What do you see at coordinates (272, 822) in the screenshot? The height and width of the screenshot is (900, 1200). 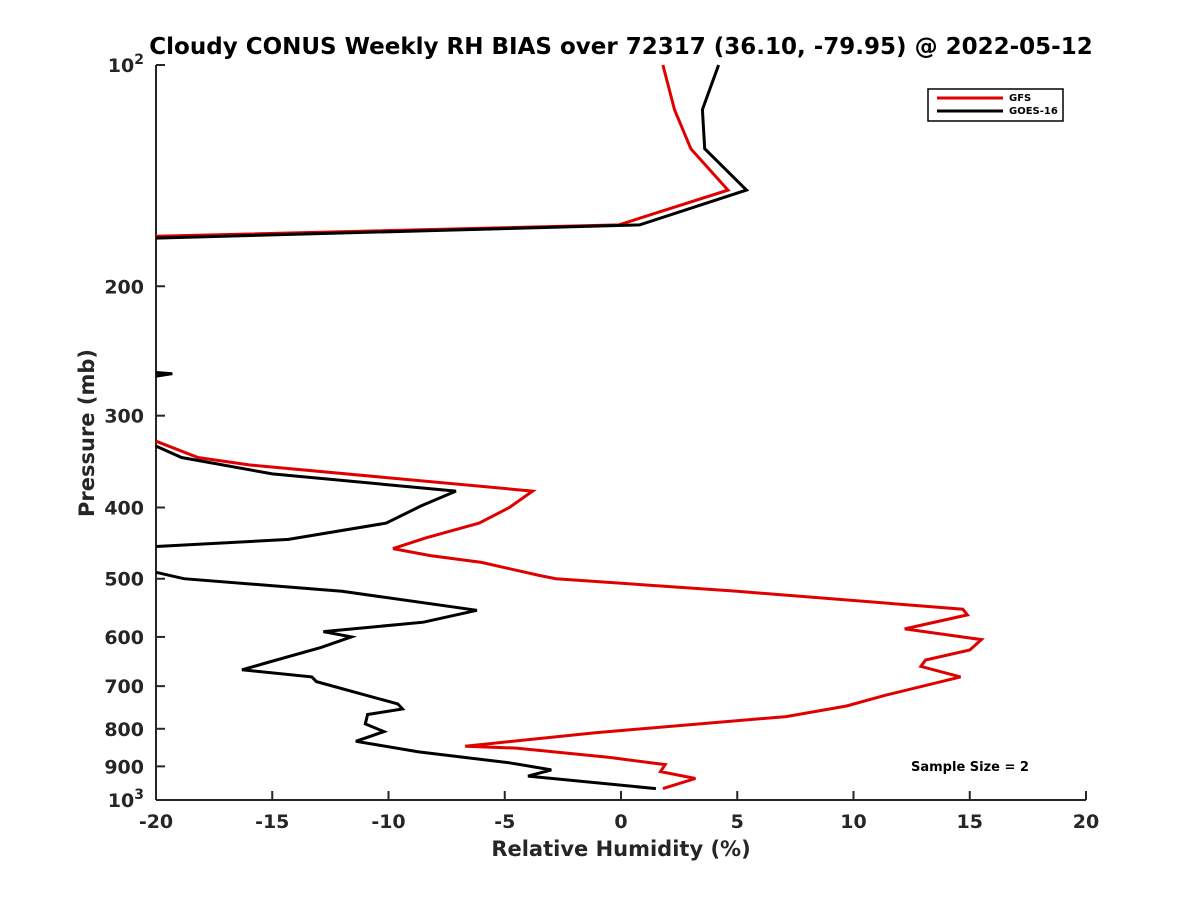 I see `x-tick-label: -15` at bounding box center [272, 822].